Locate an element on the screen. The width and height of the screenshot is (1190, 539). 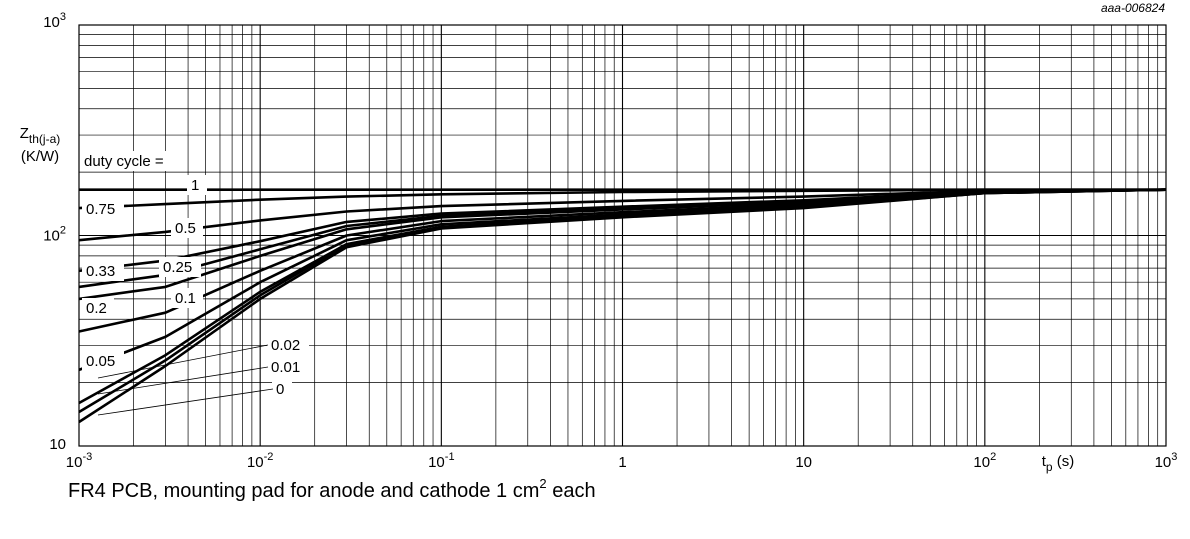
y-tick-label: 10³ is located at coordinates (54, 21).